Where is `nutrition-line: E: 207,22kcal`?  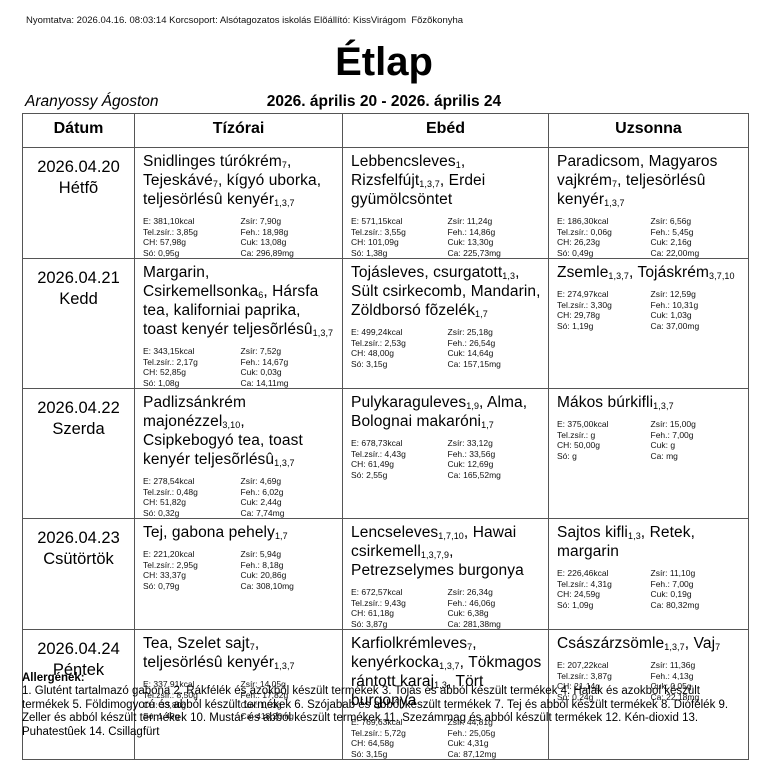 nutrition-line: E: 207,22kcal is located at coordinates (583, 665).